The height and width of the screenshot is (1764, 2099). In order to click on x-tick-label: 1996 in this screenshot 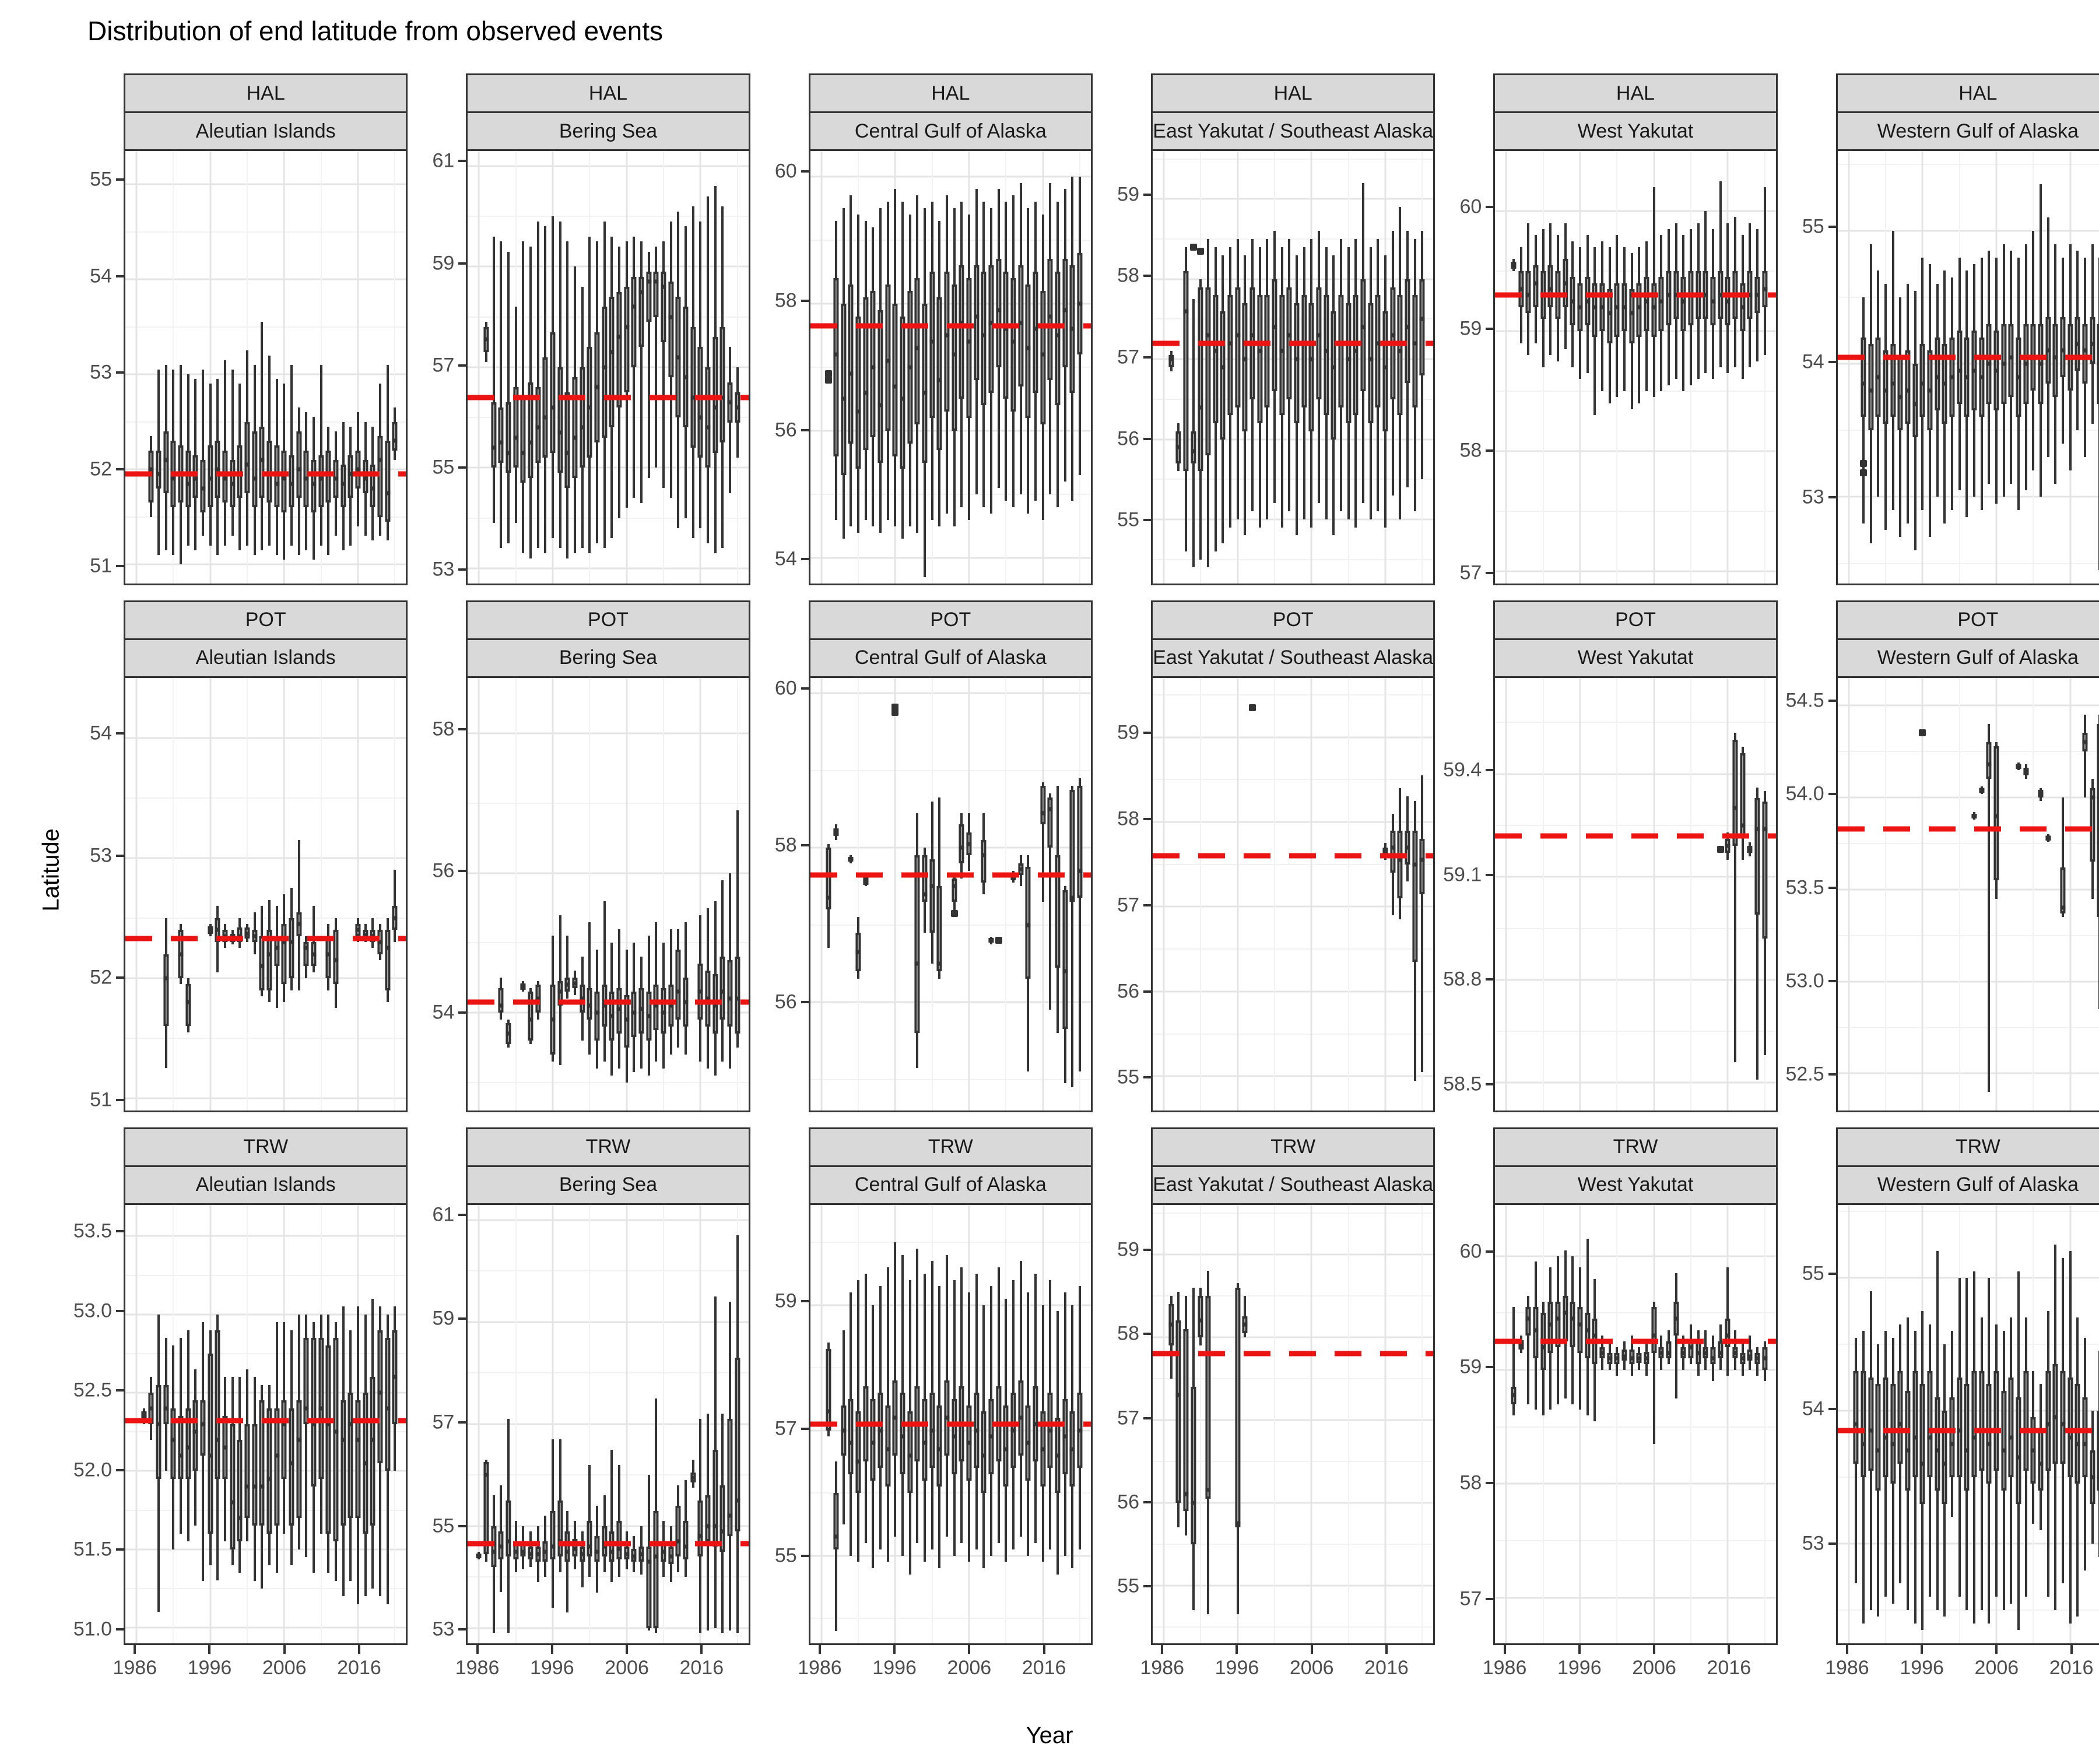, I will do `click(894, 1668)`.